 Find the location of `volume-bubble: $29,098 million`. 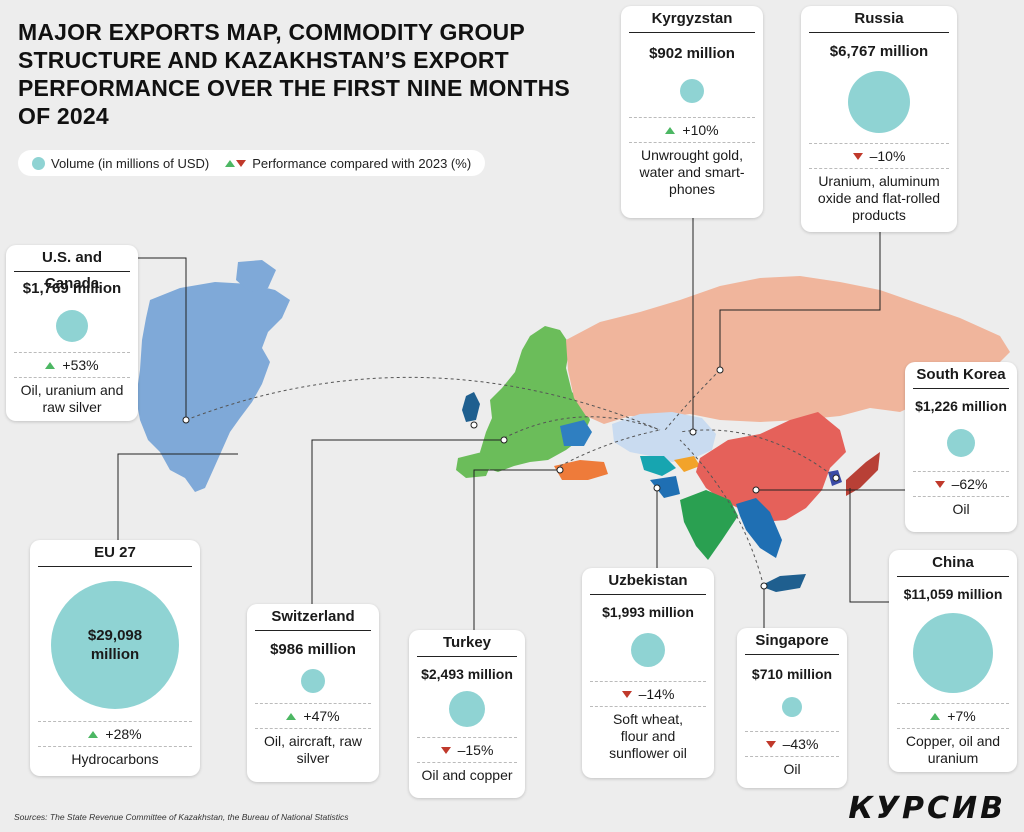

volume-bubble: $29,098 million is located at coordinates (115, 645).